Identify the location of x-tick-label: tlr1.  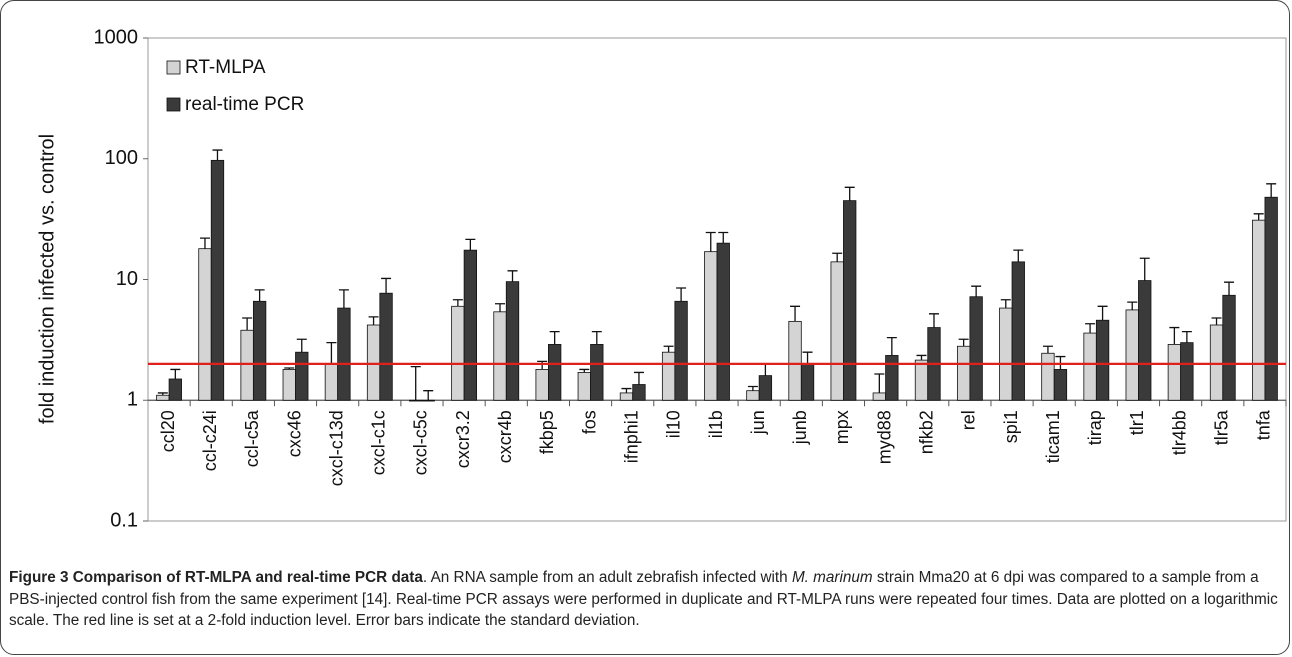
(1137, 422).